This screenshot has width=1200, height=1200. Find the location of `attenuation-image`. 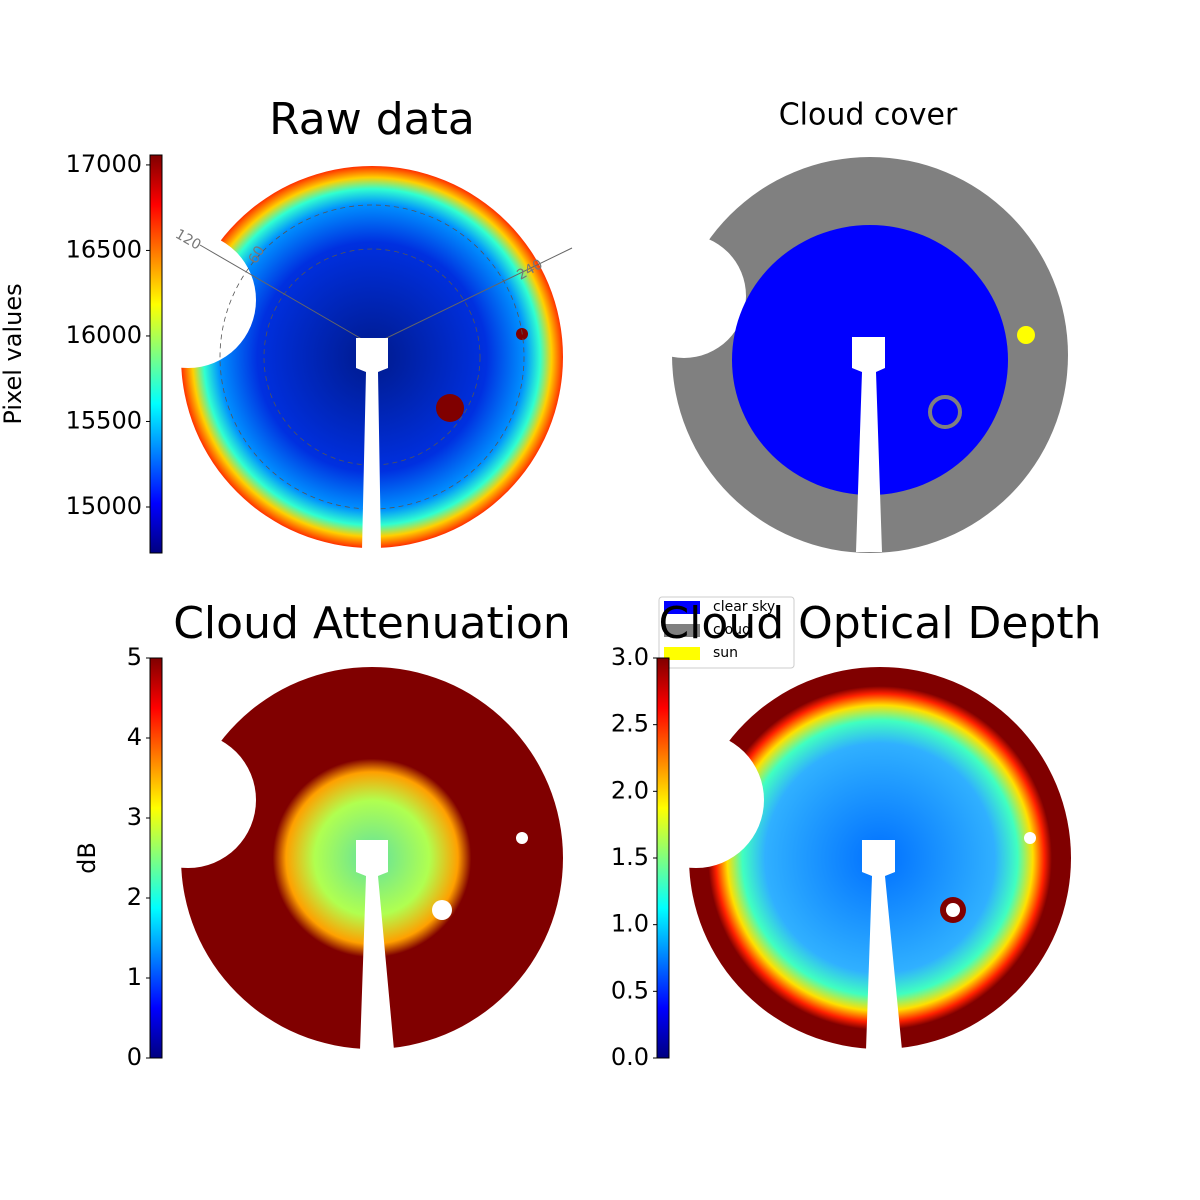

attenuation-image is located at coordinates (341, 858).